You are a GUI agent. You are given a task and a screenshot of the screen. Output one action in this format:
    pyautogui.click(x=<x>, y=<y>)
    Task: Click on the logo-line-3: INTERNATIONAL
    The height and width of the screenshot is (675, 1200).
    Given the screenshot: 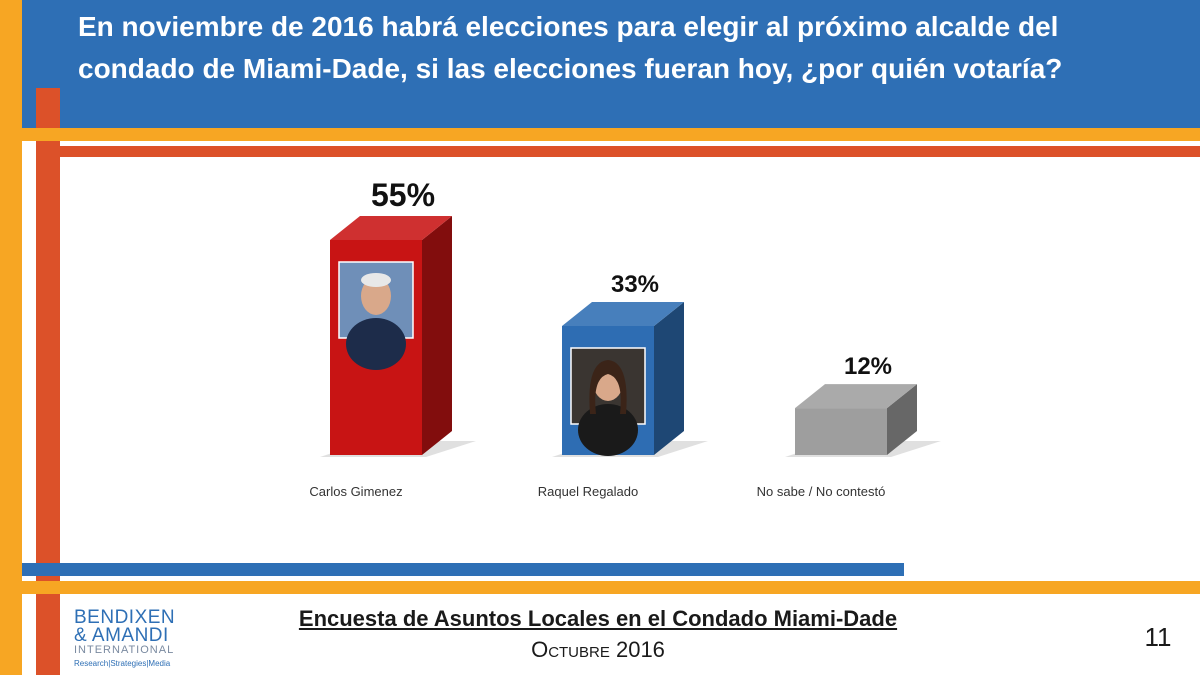 What is the action you would take?
    pyautogui.click(x=124, y=650)
    